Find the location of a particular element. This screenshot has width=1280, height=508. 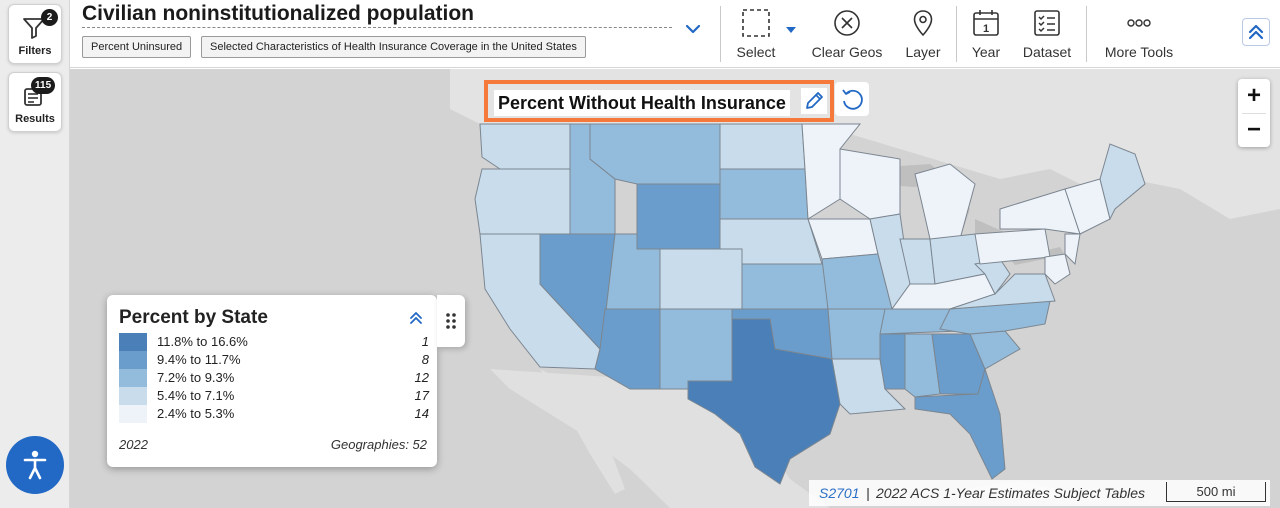

legend-row: 2.4% to 5.3% 14 is located at coordinates (274, 414).